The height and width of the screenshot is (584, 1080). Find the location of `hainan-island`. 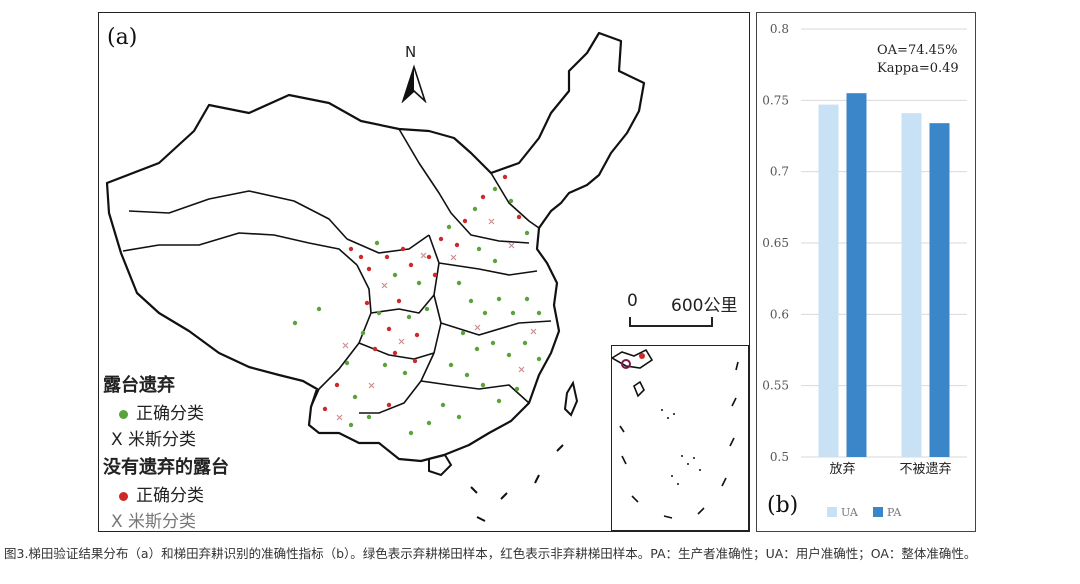

hainan-island is located at coordinates (440, 465).